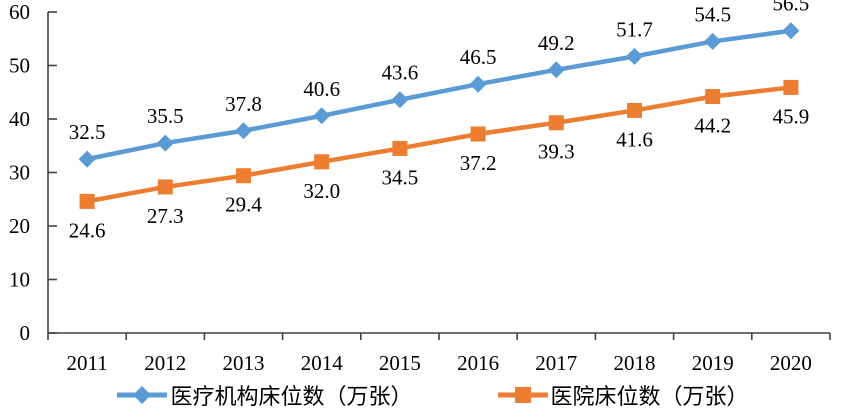 The width and height of the screenshot is (865, 417). What do you see at coordinates (86, 363) in the screenshot?
I see `x-axis-label: 2011` at bounding box center [86, 363].